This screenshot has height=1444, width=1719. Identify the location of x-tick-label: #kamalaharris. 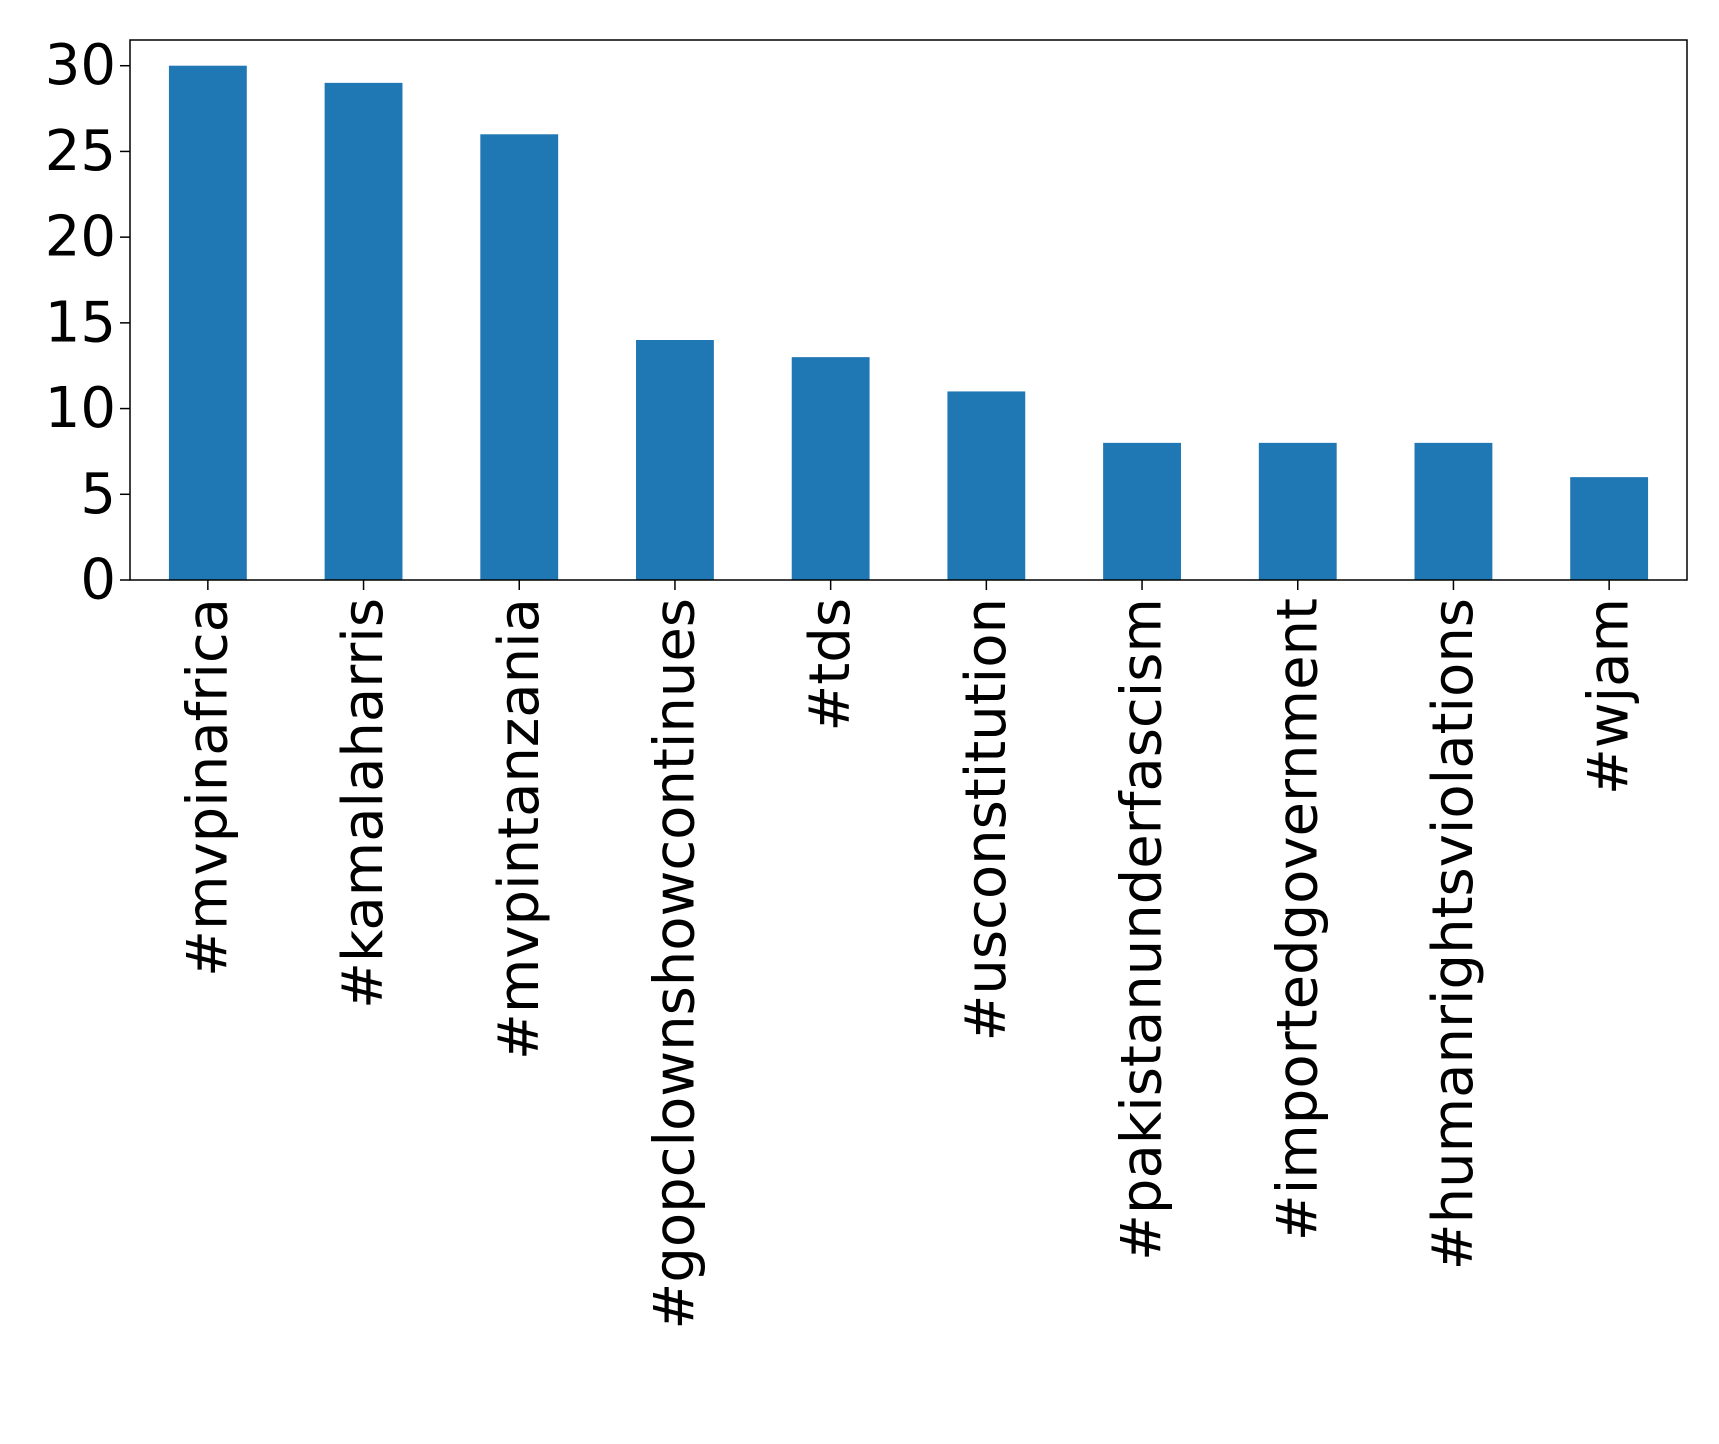
(363, 803).